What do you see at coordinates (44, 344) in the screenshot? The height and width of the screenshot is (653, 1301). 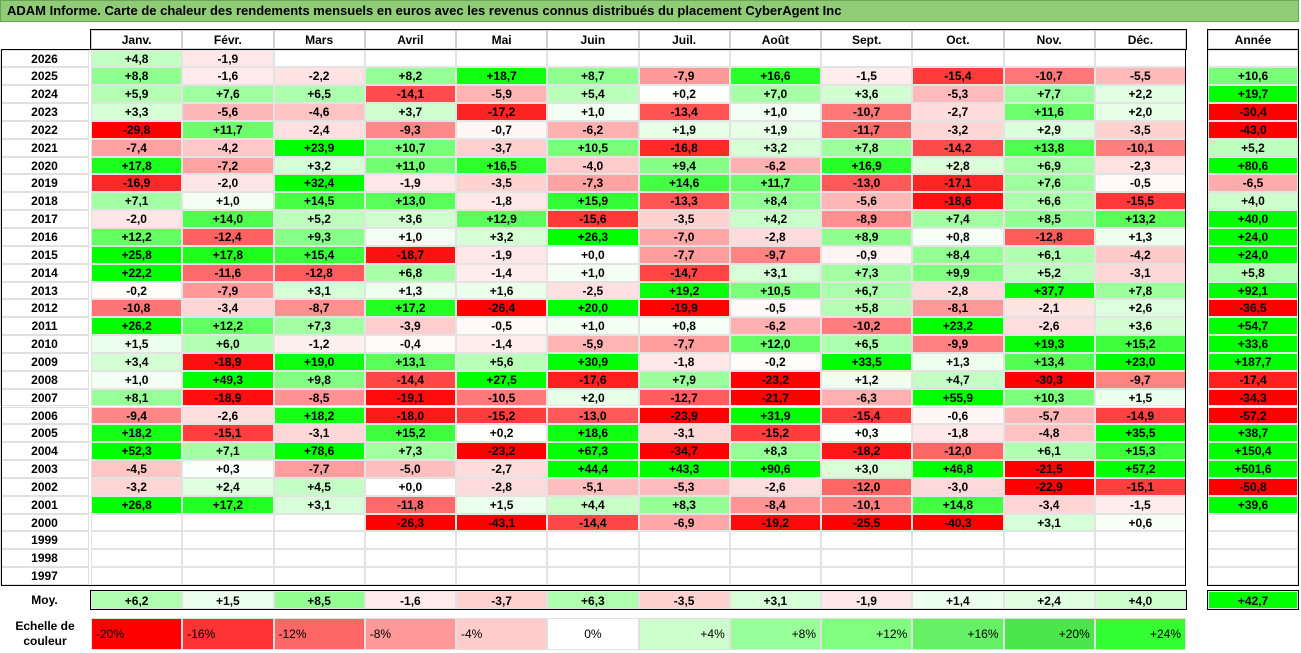 I see `year-label: 2010` at bounding box center [44, 344].